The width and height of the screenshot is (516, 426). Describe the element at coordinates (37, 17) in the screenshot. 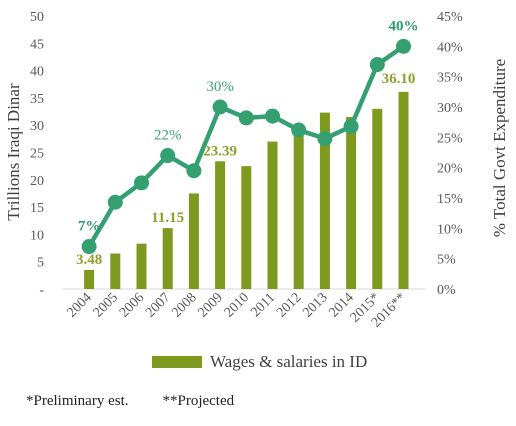

I see `left-tick-label: 50` at that location.